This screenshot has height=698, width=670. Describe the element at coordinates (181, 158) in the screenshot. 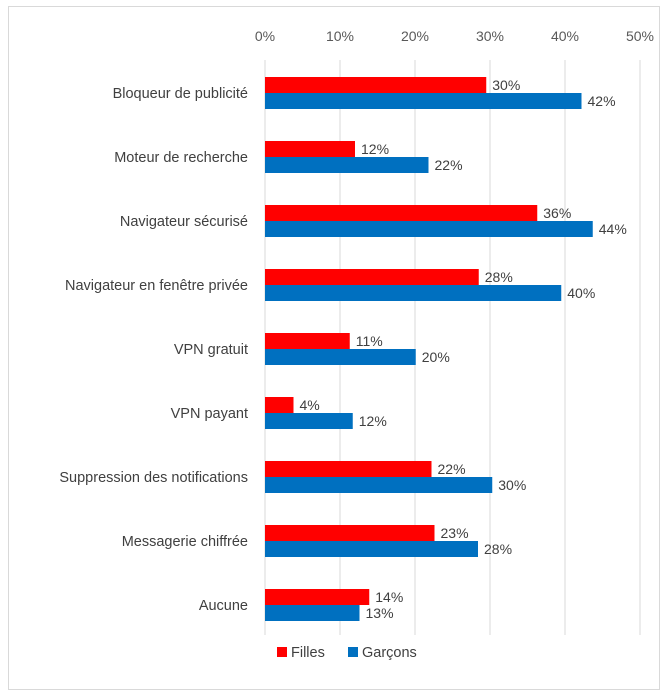

I see `category-label-1: Moteur de recherche` at that location.